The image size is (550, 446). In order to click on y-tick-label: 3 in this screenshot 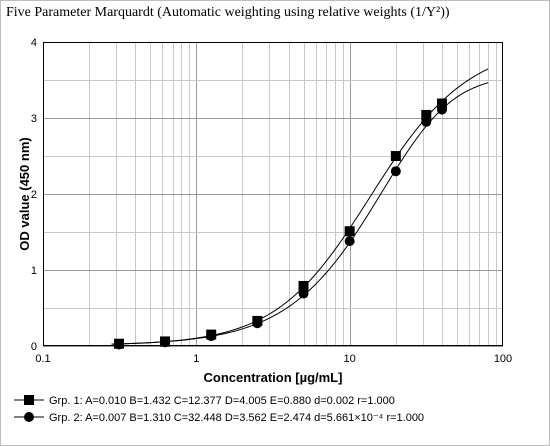, I will do `click(34, 119)`.